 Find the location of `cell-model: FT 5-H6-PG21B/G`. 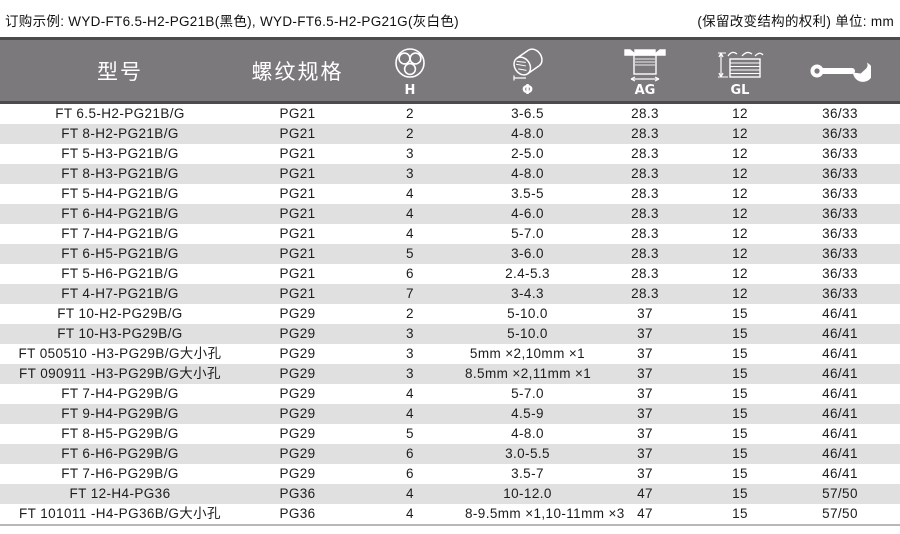

cell-model: FT 5-H6-PG21B/G is located at coordinates (120, 273).